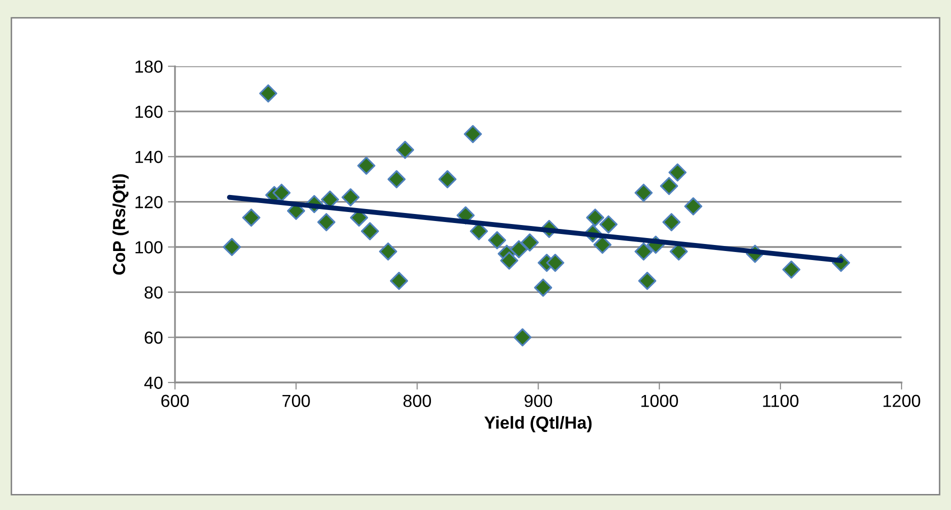 This screenshot has width=951, height=510. Describe the element at coordinates (149, 157) in the screenshot. I see `y-tick-label: 140` at that location.